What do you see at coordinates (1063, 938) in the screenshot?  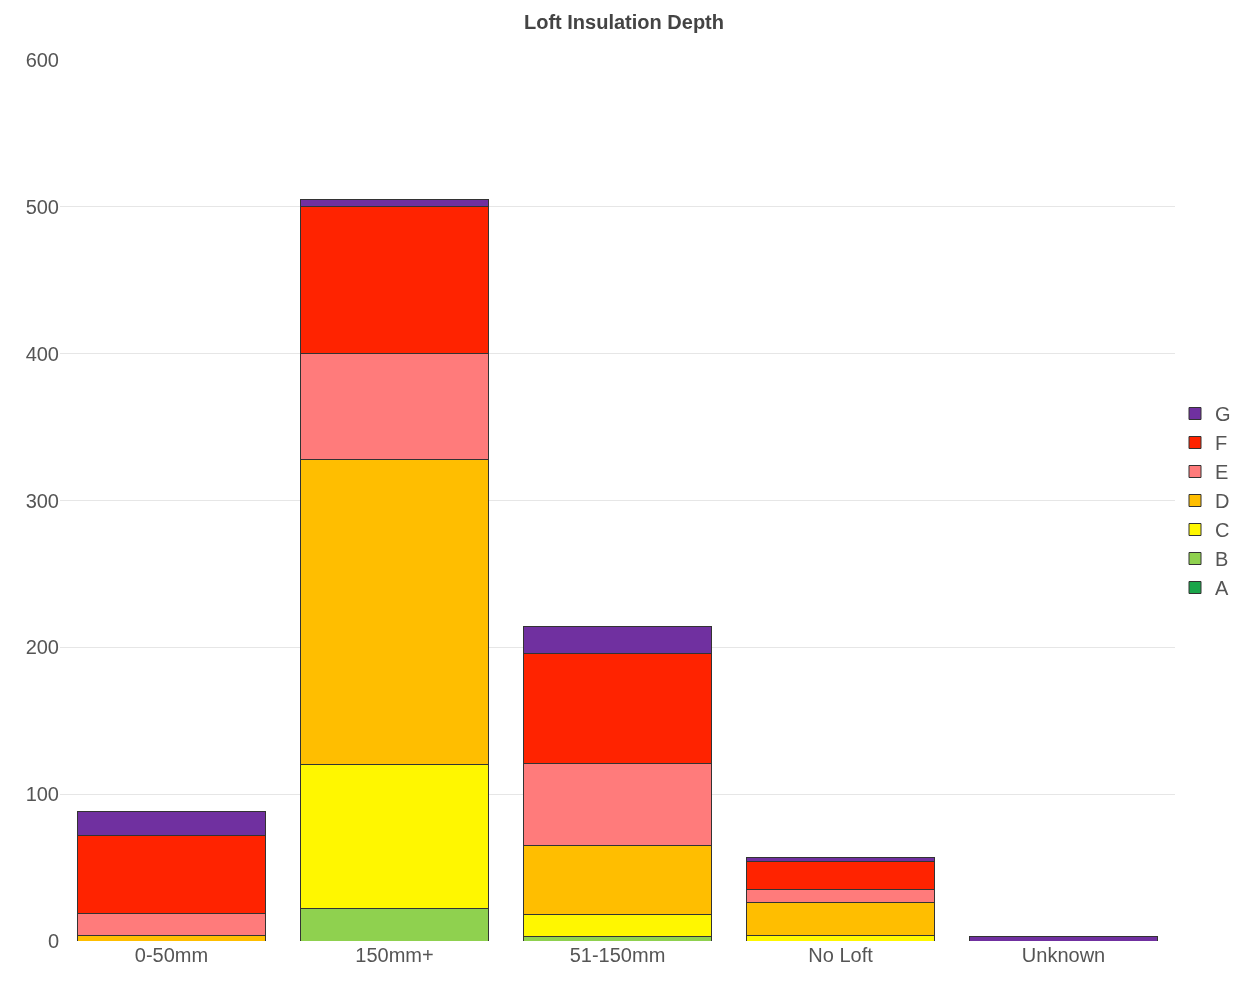 I see `bar` at bounding box center [1063, 938].